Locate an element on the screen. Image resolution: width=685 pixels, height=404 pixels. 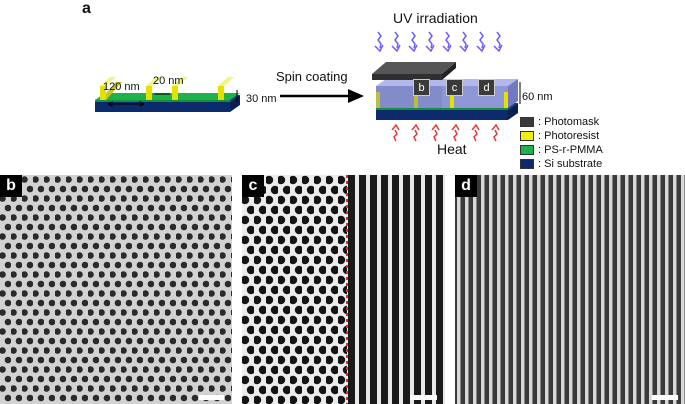
heat-arrows-icon is located at coordinates (445, 133).